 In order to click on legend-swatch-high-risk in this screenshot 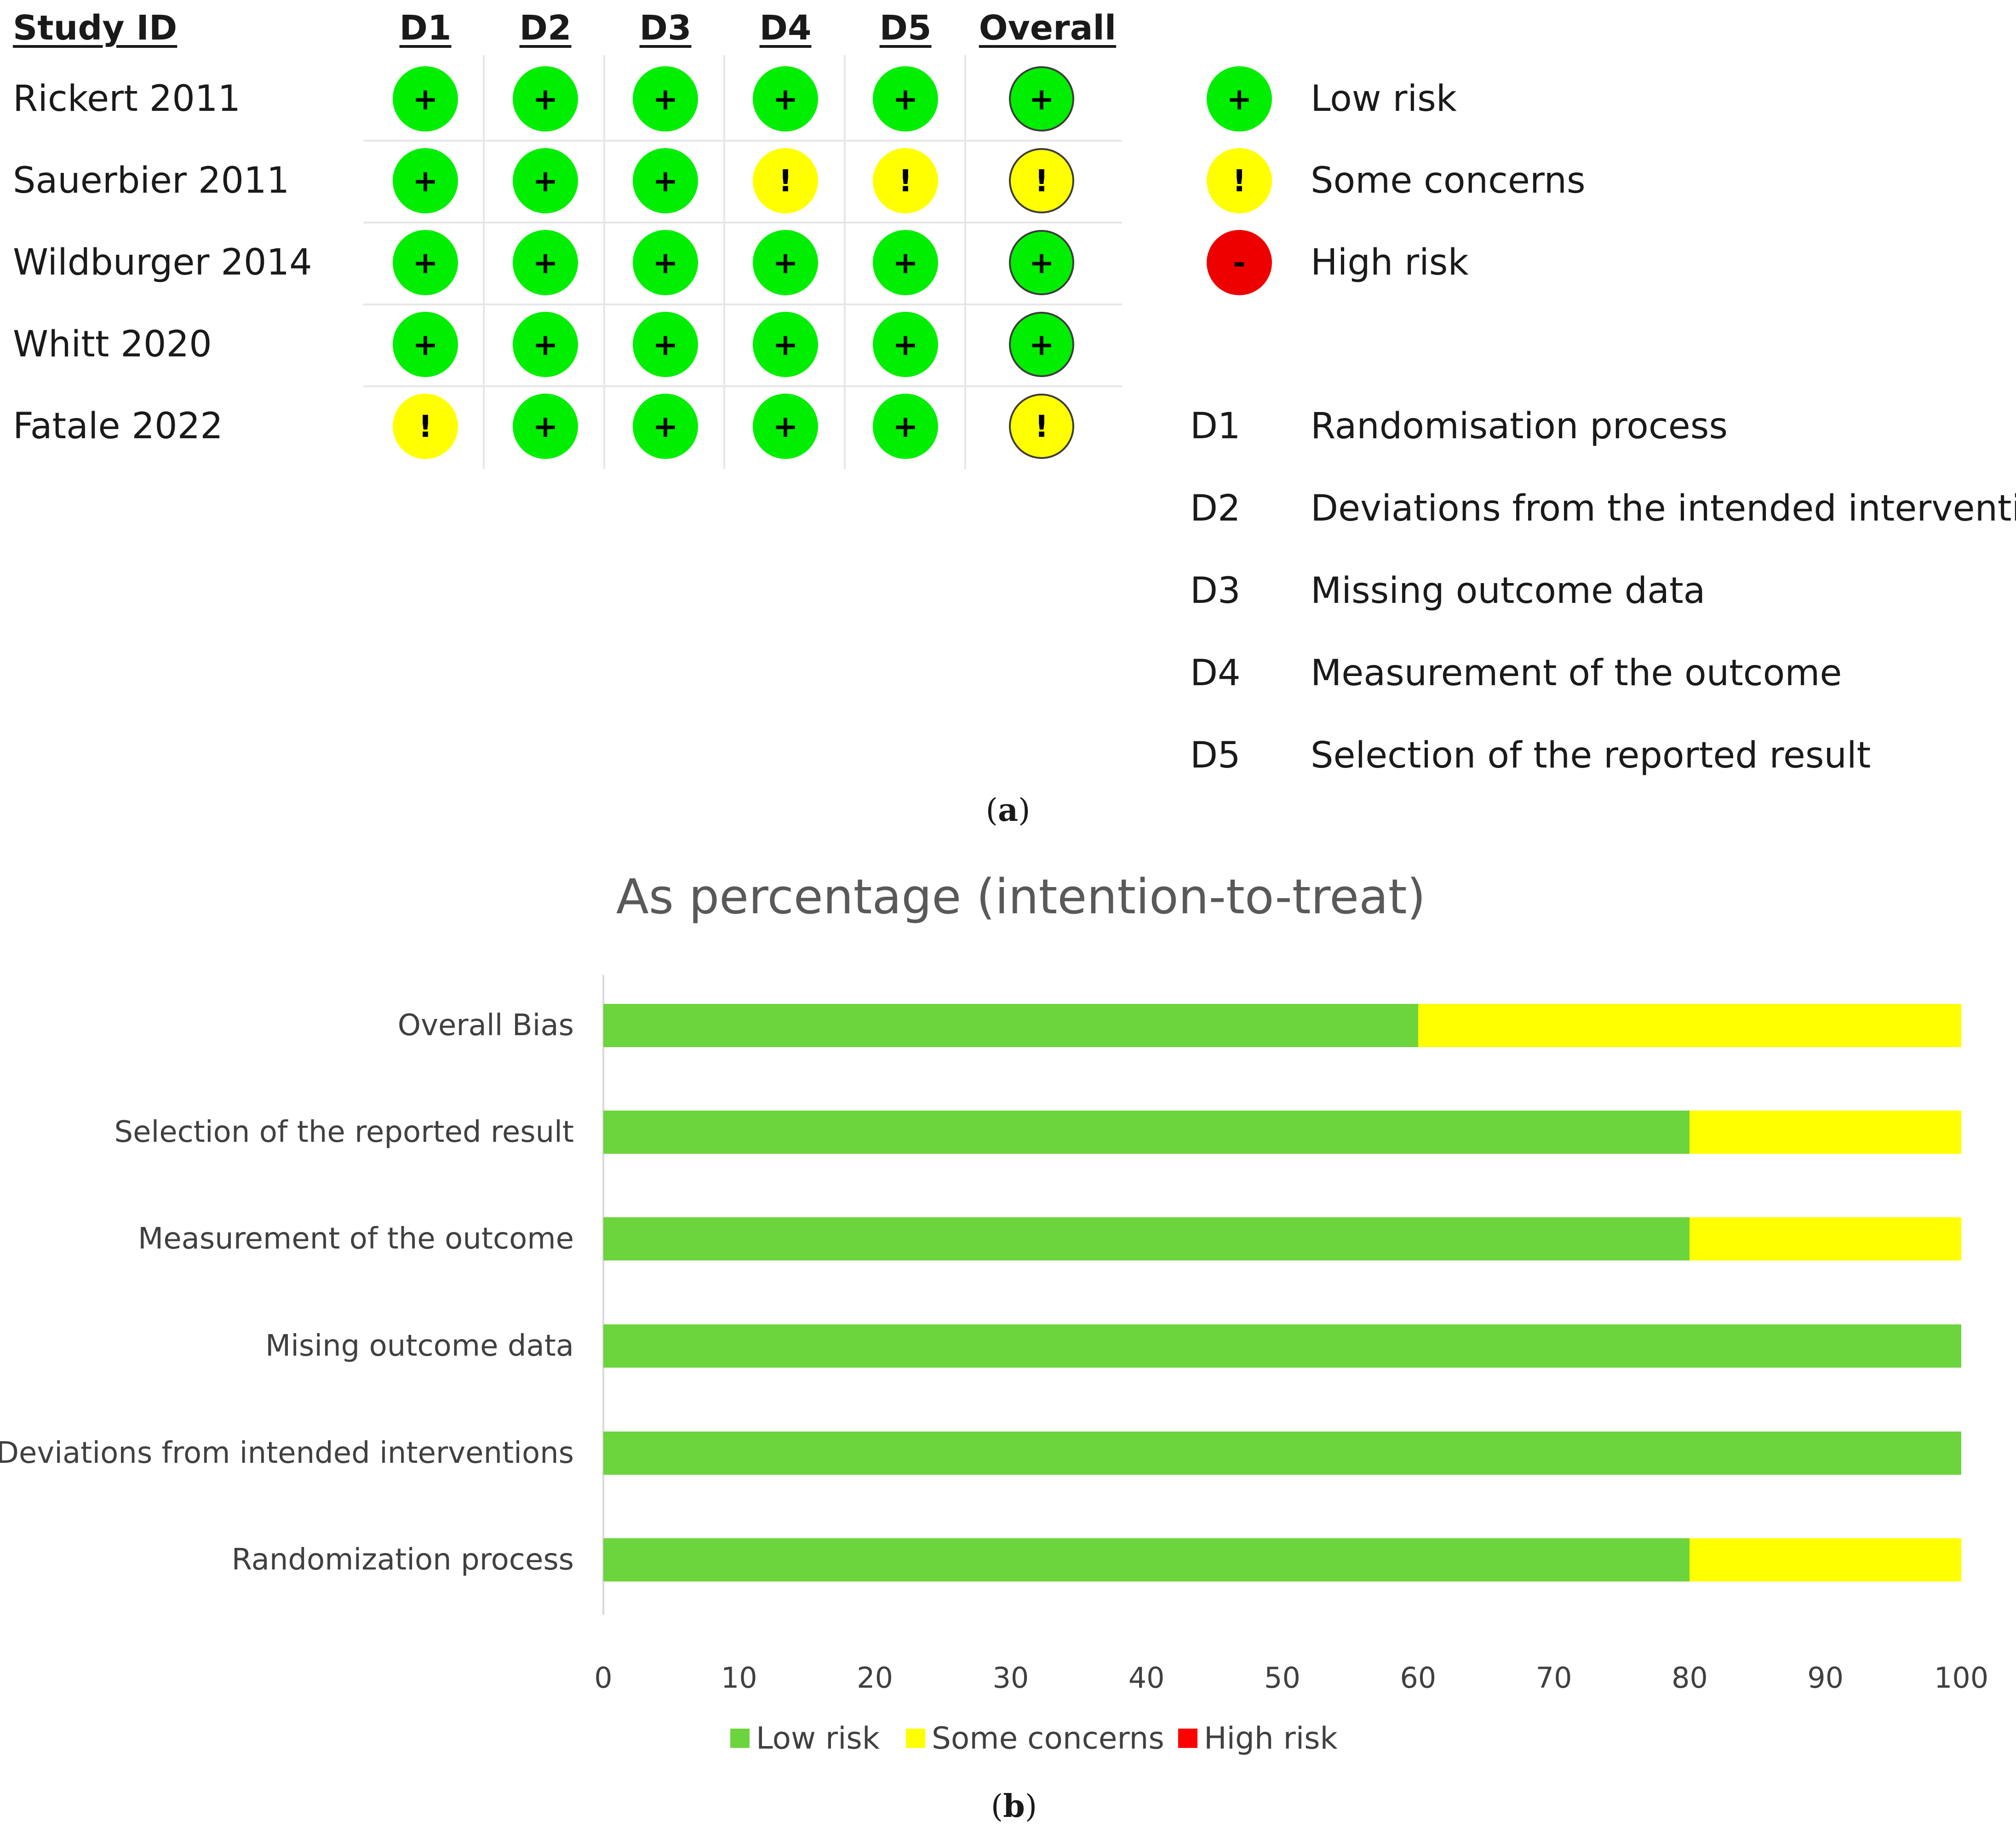, I will do `click(1187, 1738)`.